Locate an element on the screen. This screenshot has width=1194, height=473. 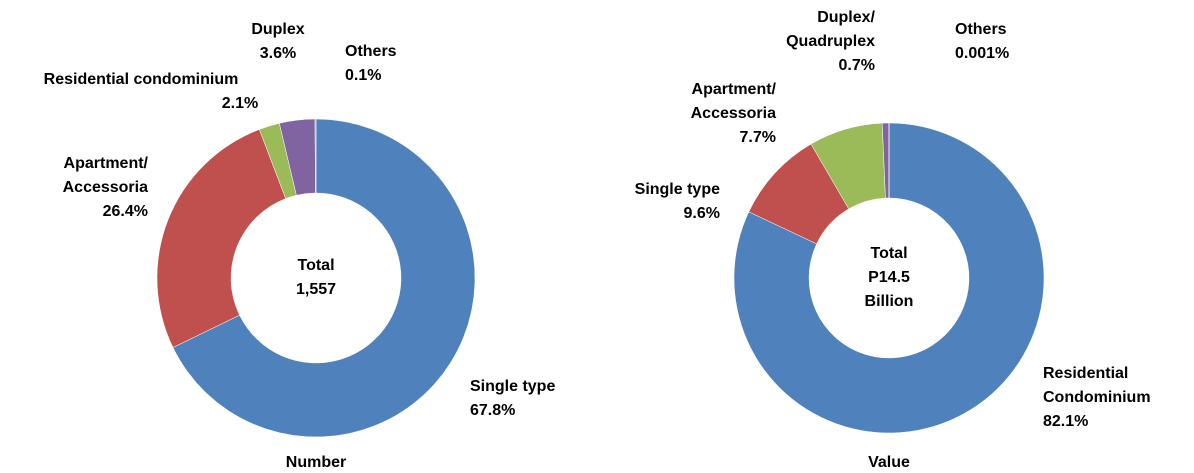
slice-label: Residential condominium is located at coordinates (141, 79).